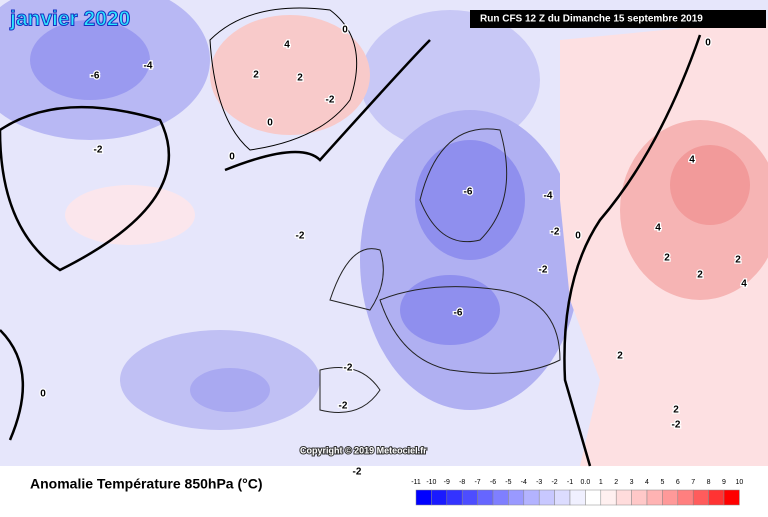 Image resolution: width=768 pixels, height=517 pixels. I want to click on legend-label: 0.0, so click(586, 482).